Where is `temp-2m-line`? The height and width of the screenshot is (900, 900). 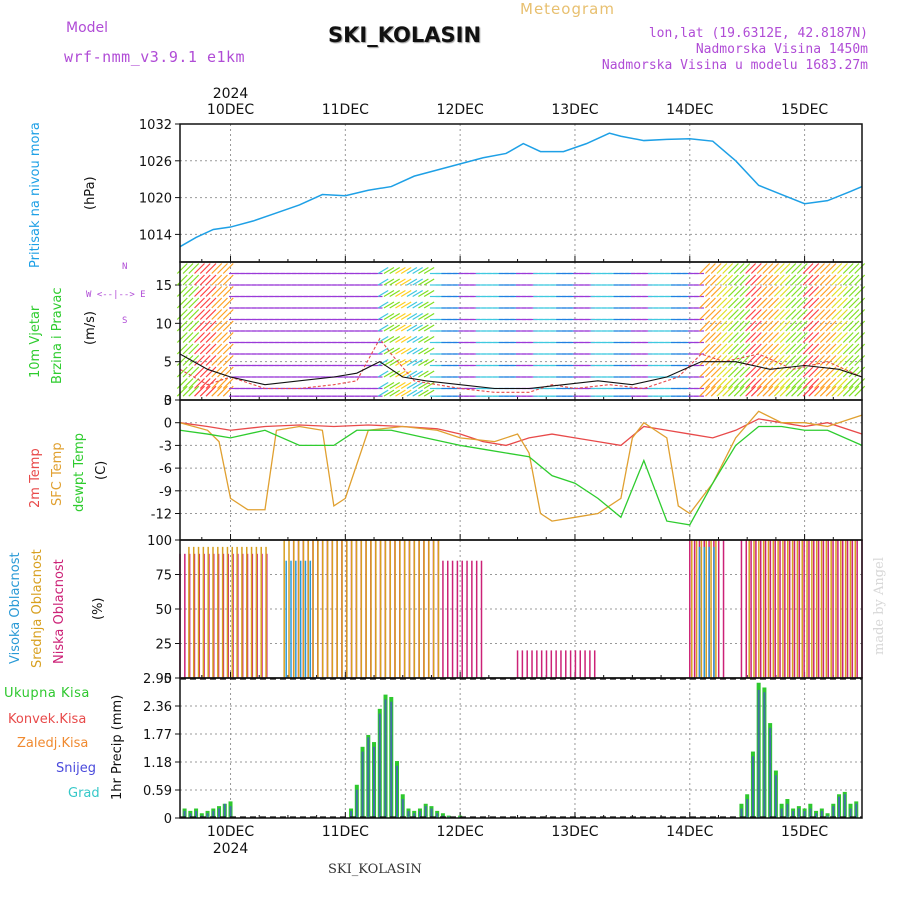 temp-2m-line is located at coordinates (521, 432).